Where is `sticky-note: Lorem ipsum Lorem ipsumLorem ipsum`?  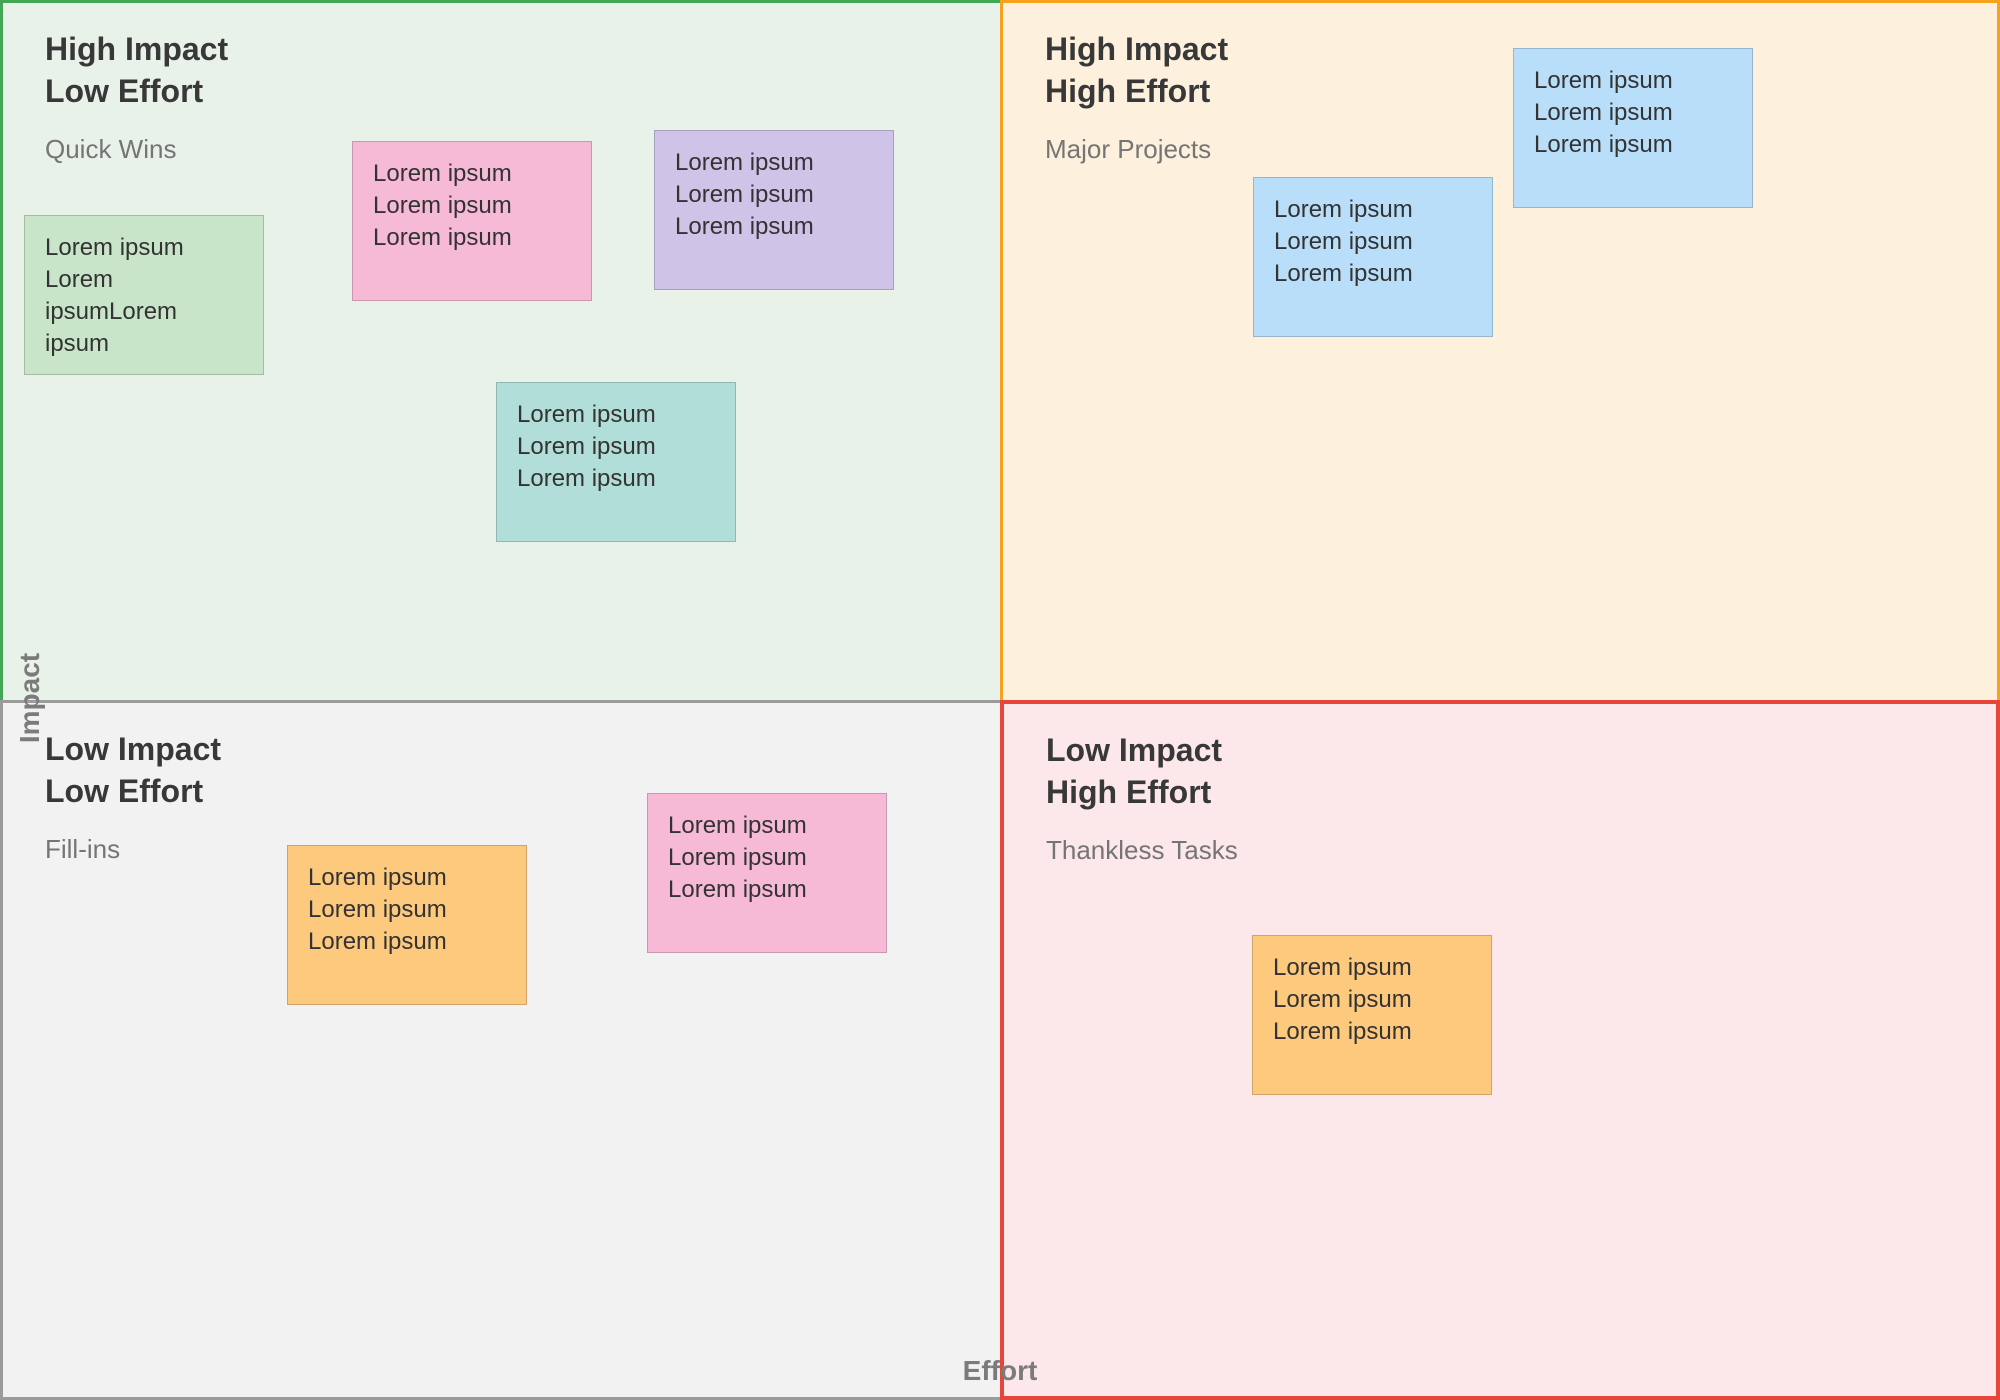 sticky-note: Lorem ipsum Lorem ipsumLorem ipsum is located at coordinates (144, 295).